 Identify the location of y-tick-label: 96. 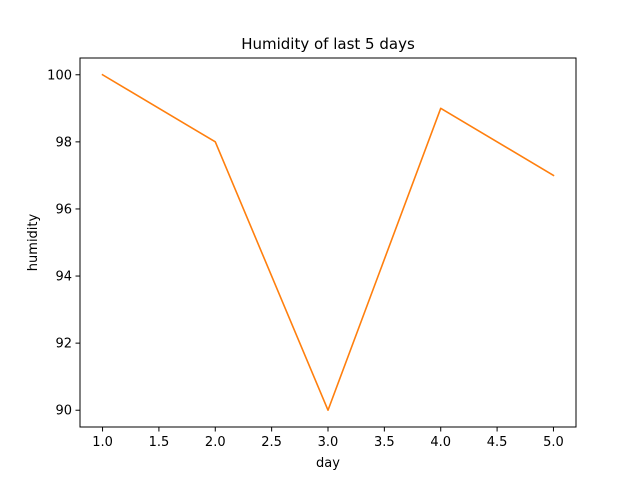
(63, 209).